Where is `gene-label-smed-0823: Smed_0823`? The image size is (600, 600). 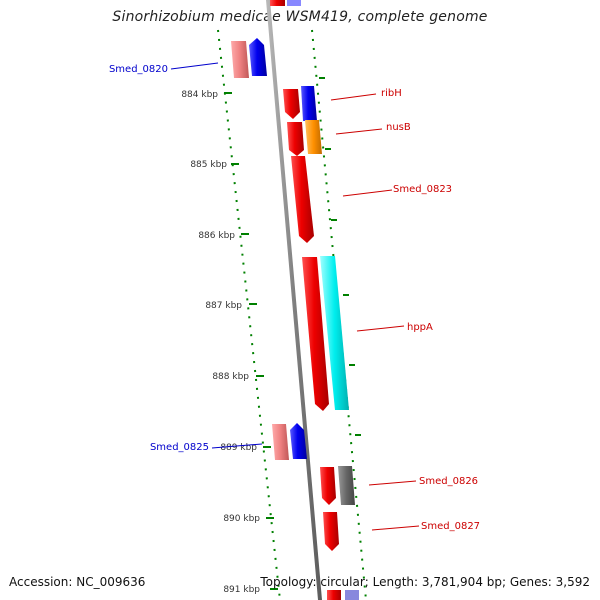 gene-label-smed-0823: Smed_0823 is located at coordinates (422, 189).